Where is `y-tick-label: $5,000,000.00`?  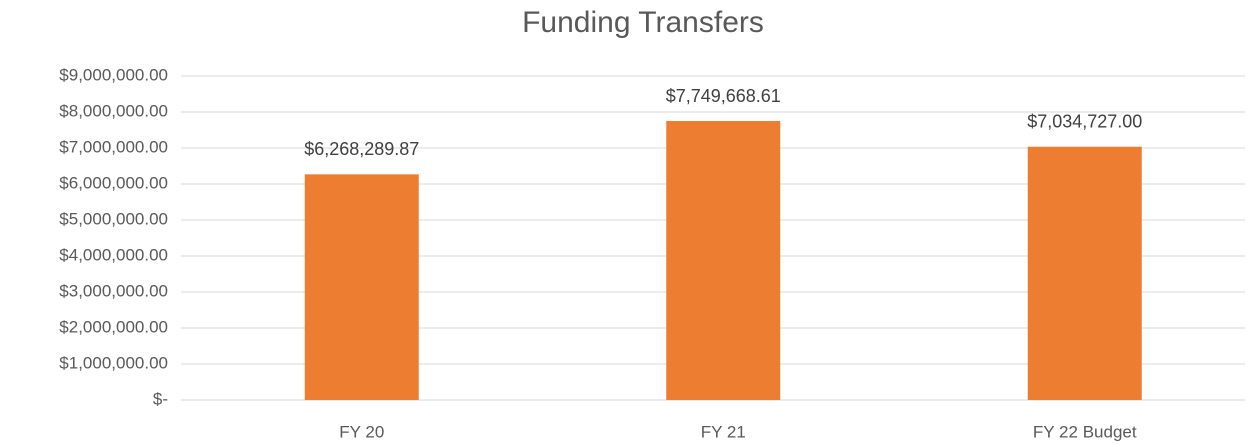
y-tick-label: $5,000,000.00 is located at coordinates (113, 218).